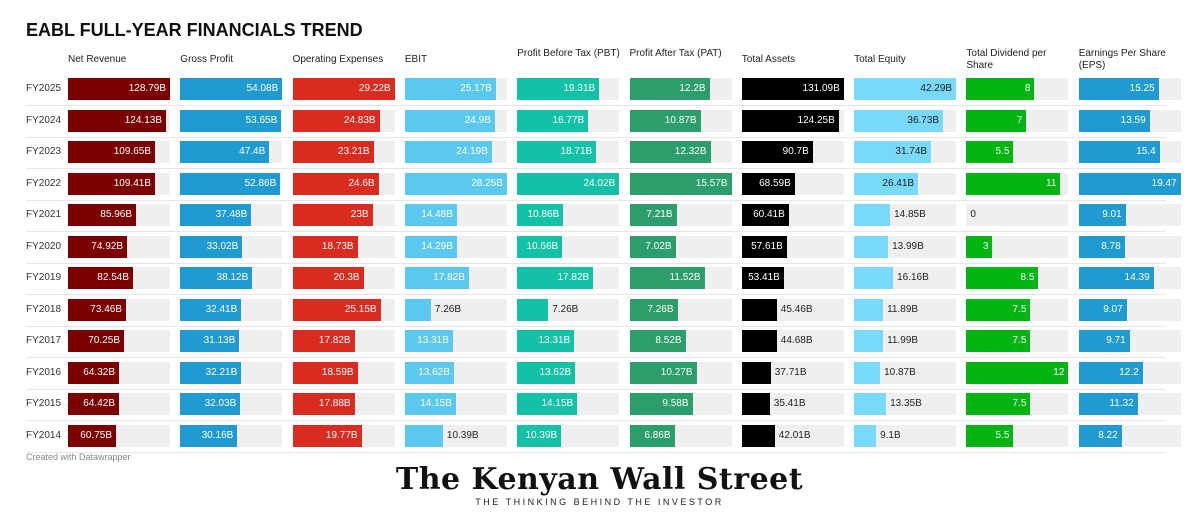  I want to click on value-label: 35.41B, so click(789, 403).